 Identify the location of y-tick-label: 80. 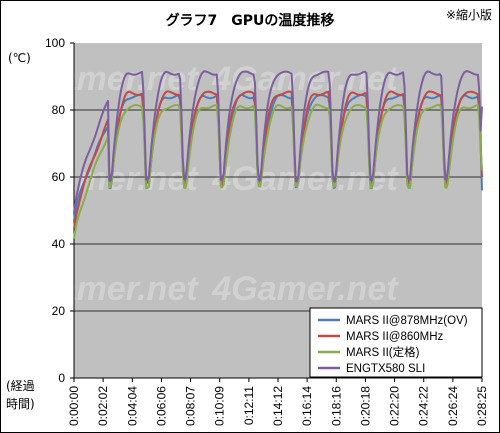
(59, 110).